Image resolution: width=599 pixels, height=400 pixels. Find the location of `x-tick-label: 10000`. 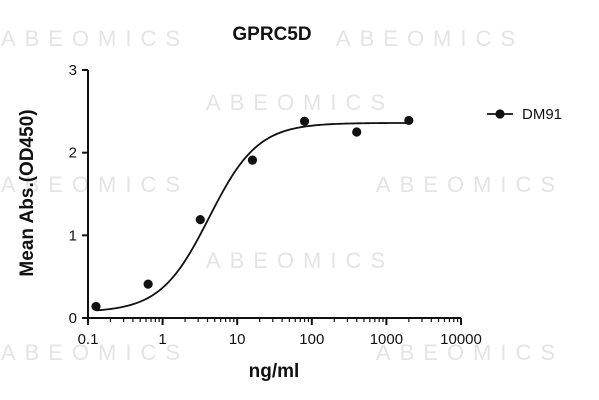

x-tick-label: 10000 is located at coordinates (461, 339).